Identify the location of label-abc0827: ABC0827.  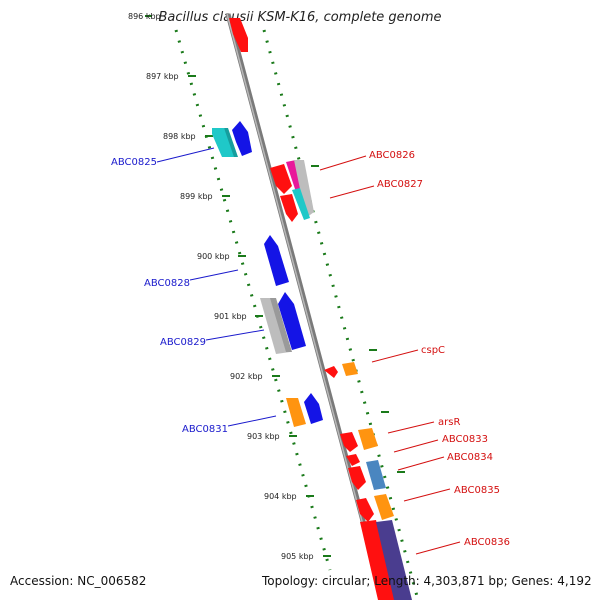
(400, 184).